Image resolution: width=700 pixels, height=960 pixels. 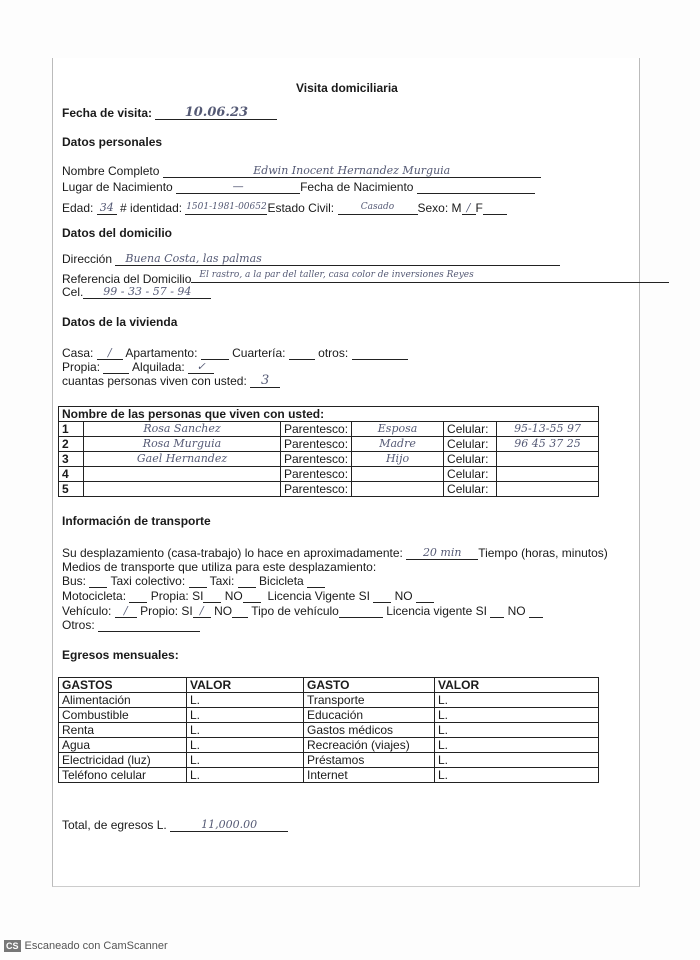 I want to click on personas-label: cuantas personas viven con usted:, so click(x=154, y=381).